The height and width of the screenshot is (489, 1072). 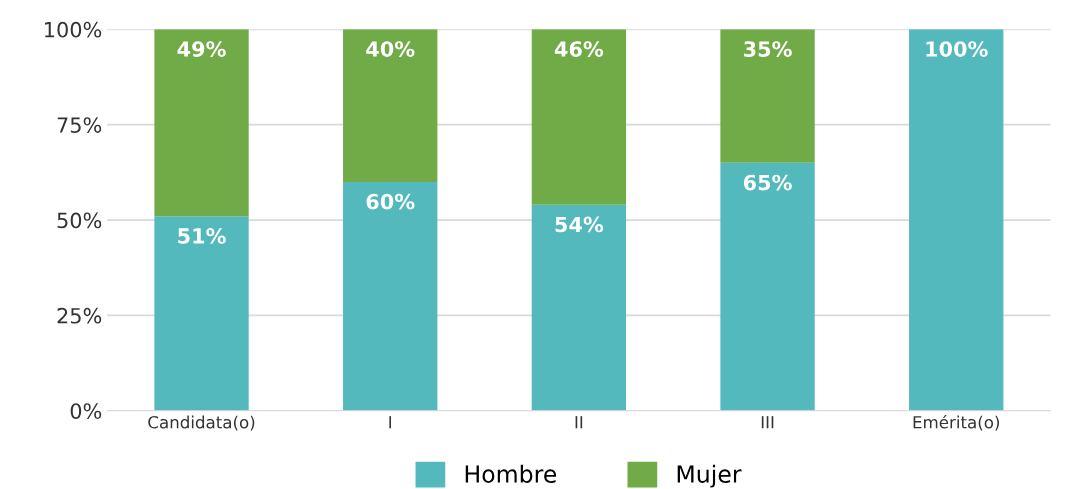 I want to click on data-label: 54%, so click(x=579, y=224).